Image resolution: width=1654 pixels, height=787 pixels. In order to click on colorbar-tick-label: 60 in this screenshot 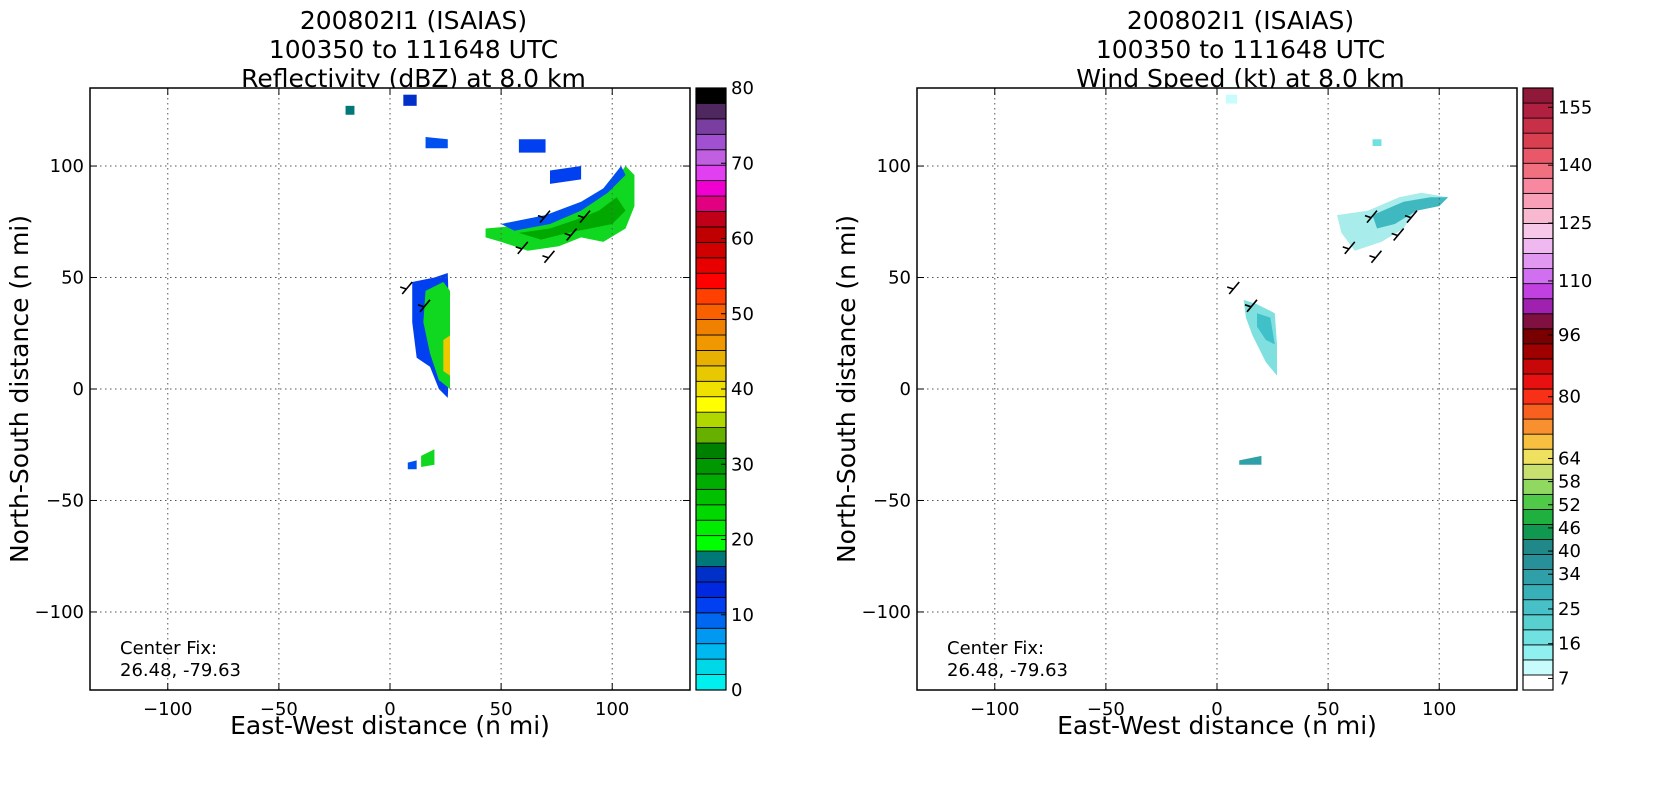, I will do `click(742, 239)`.